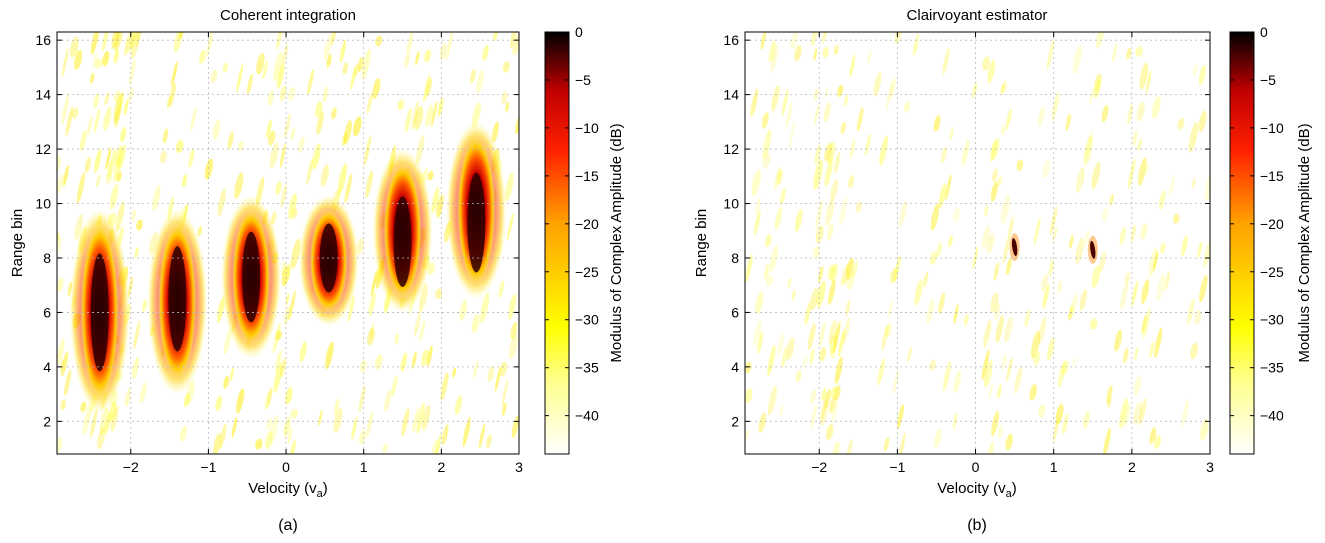 The width and height of the screenshot is (1325, 543). What do you see at coordinates (208, 467) in the screenshot?
I see `x-tick-label: −1` at bounding box center [208, 467].